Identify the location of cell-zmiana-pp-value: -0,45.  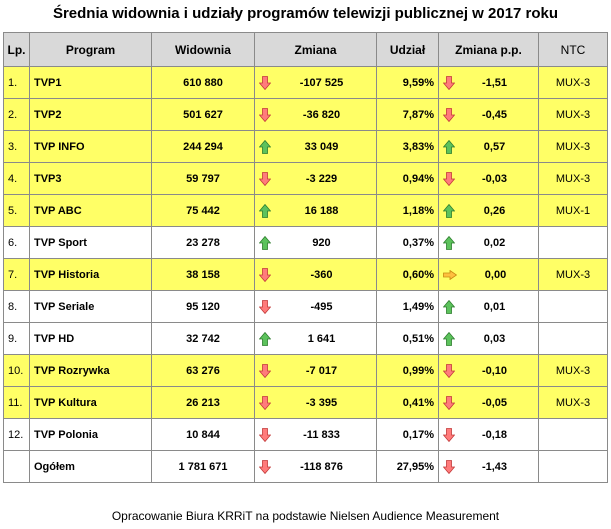
(494, 114).